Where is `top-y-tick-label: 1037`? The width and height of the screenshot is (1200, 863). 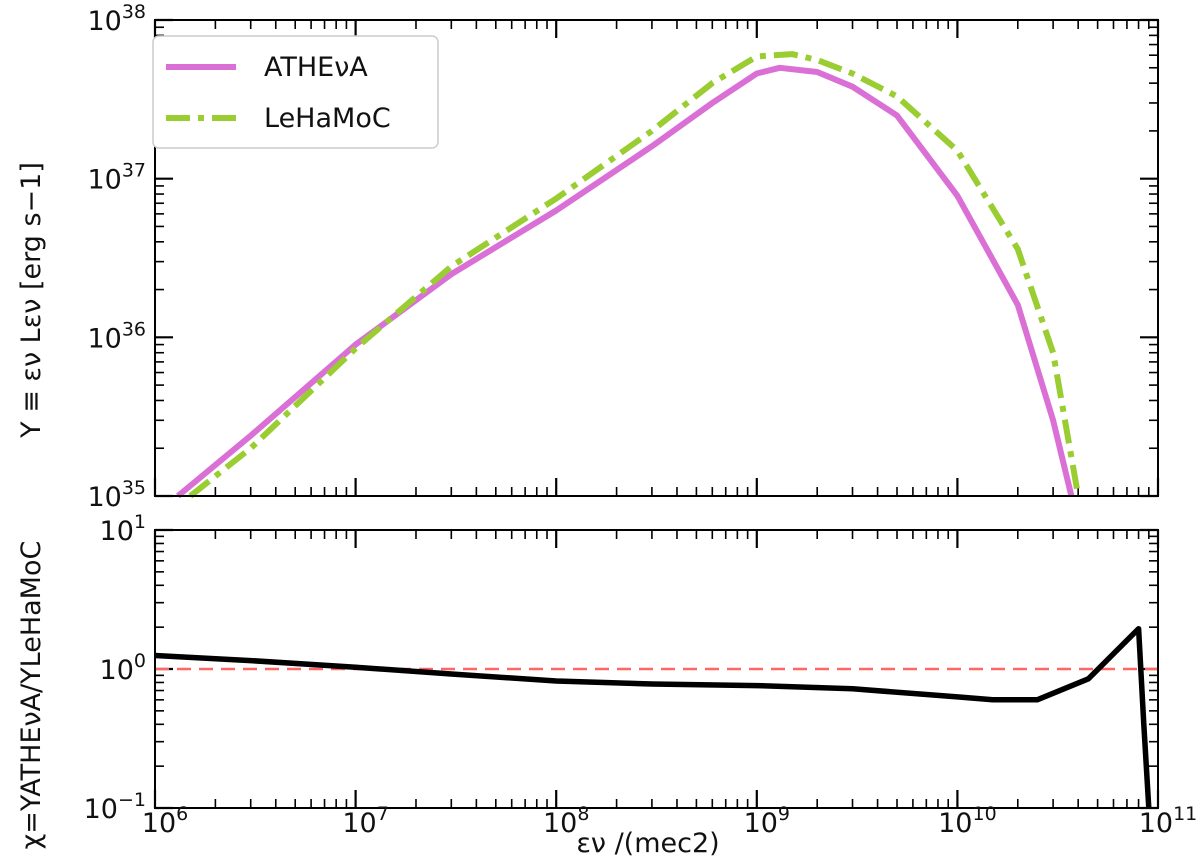
top-y-tick-label: 1037 is located at coordinates (116, 178).